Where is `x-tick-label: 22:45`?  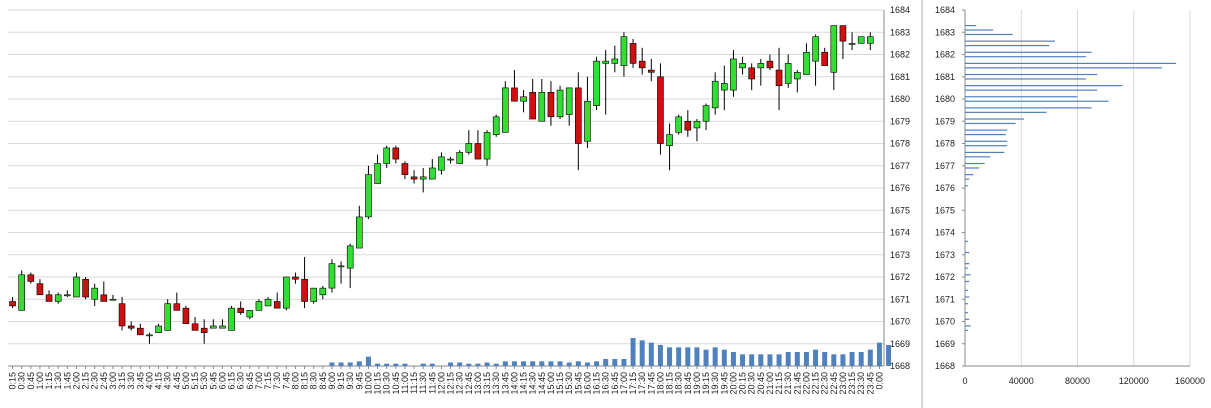 x-tick-label: 22:45 is located at coordinates (834, 383).